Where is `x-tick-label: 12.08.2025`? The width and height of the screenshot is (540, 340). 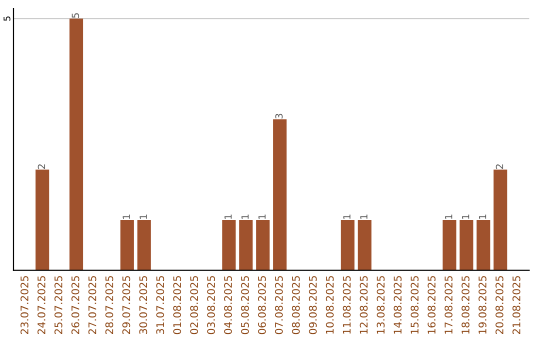 x-tick-label: 12.08.2025 is located at coordinates (364, 305).